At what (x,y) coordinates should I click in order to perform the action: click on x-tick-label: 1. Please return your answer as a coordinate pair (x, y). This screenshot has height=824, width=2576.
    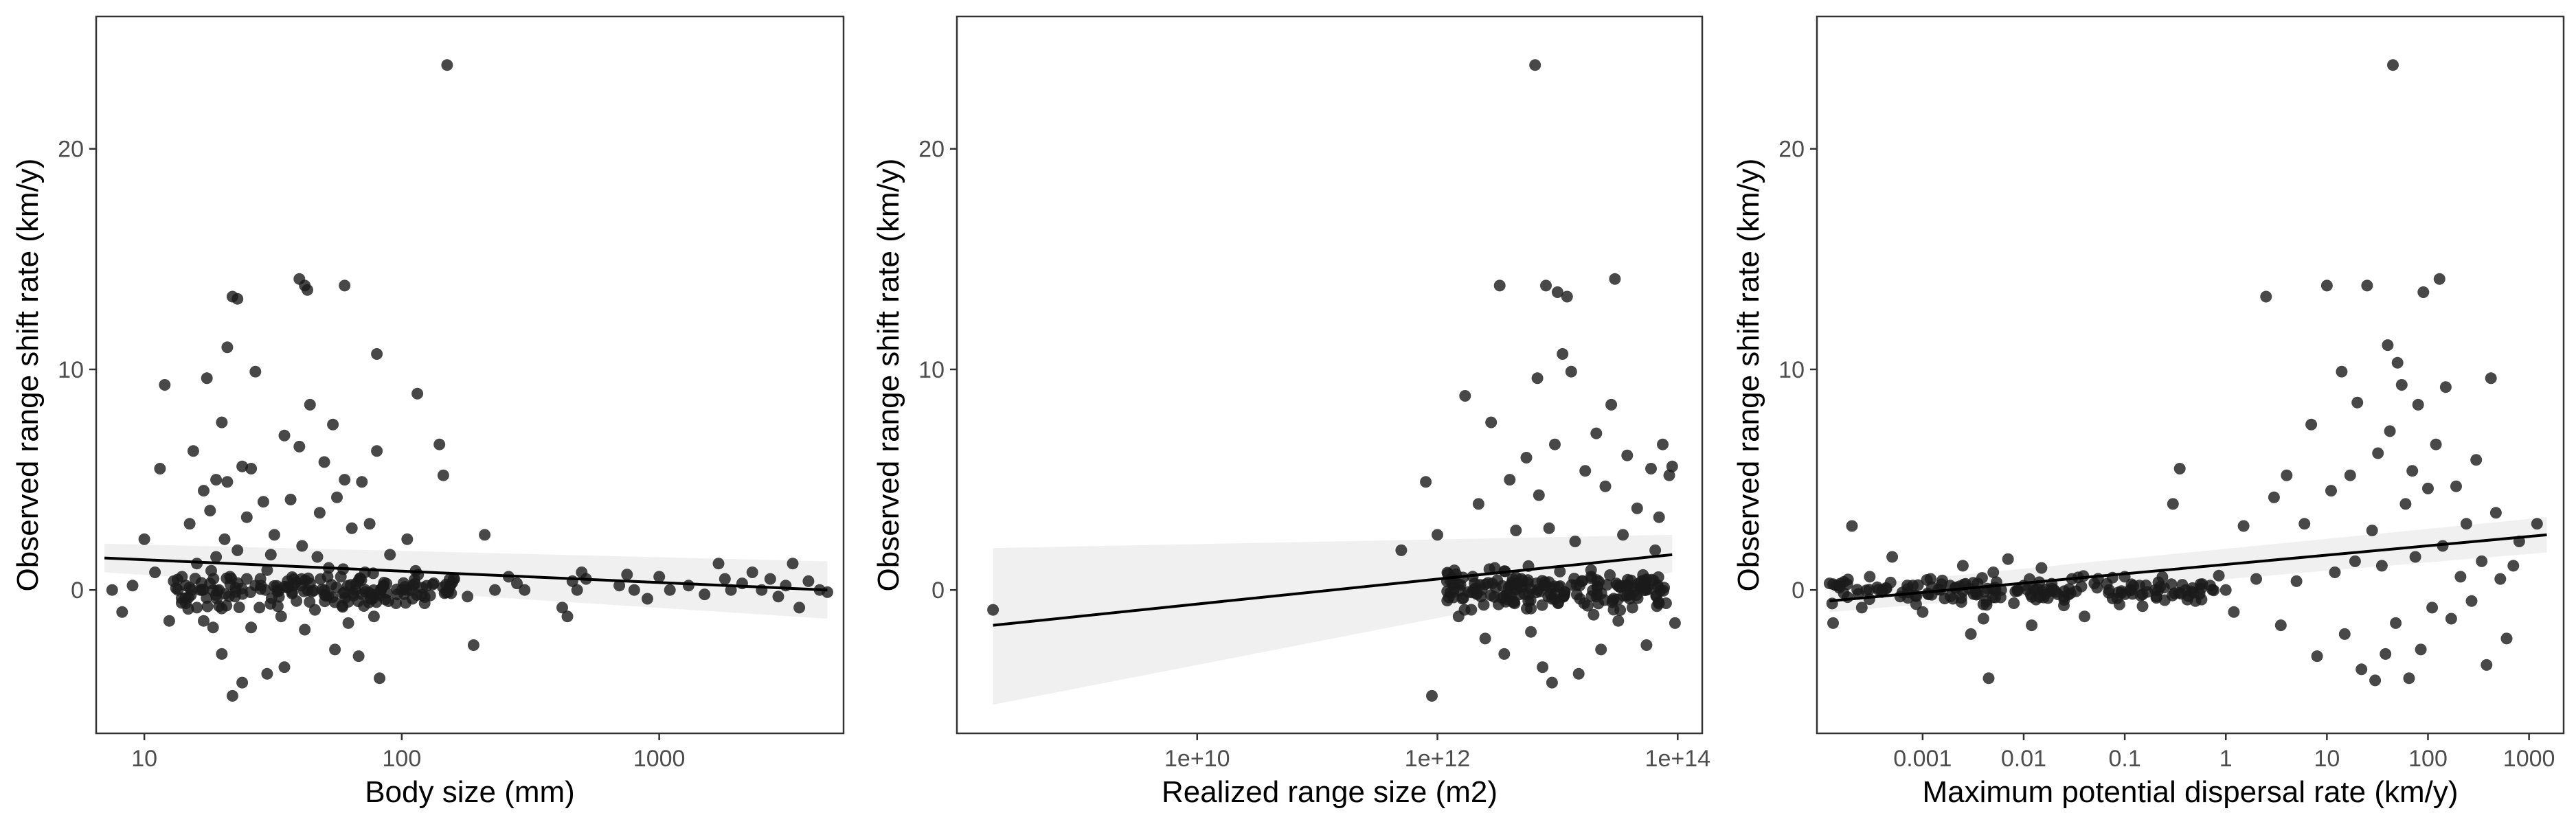
    Looking at the image, I should click on (2226, 759).